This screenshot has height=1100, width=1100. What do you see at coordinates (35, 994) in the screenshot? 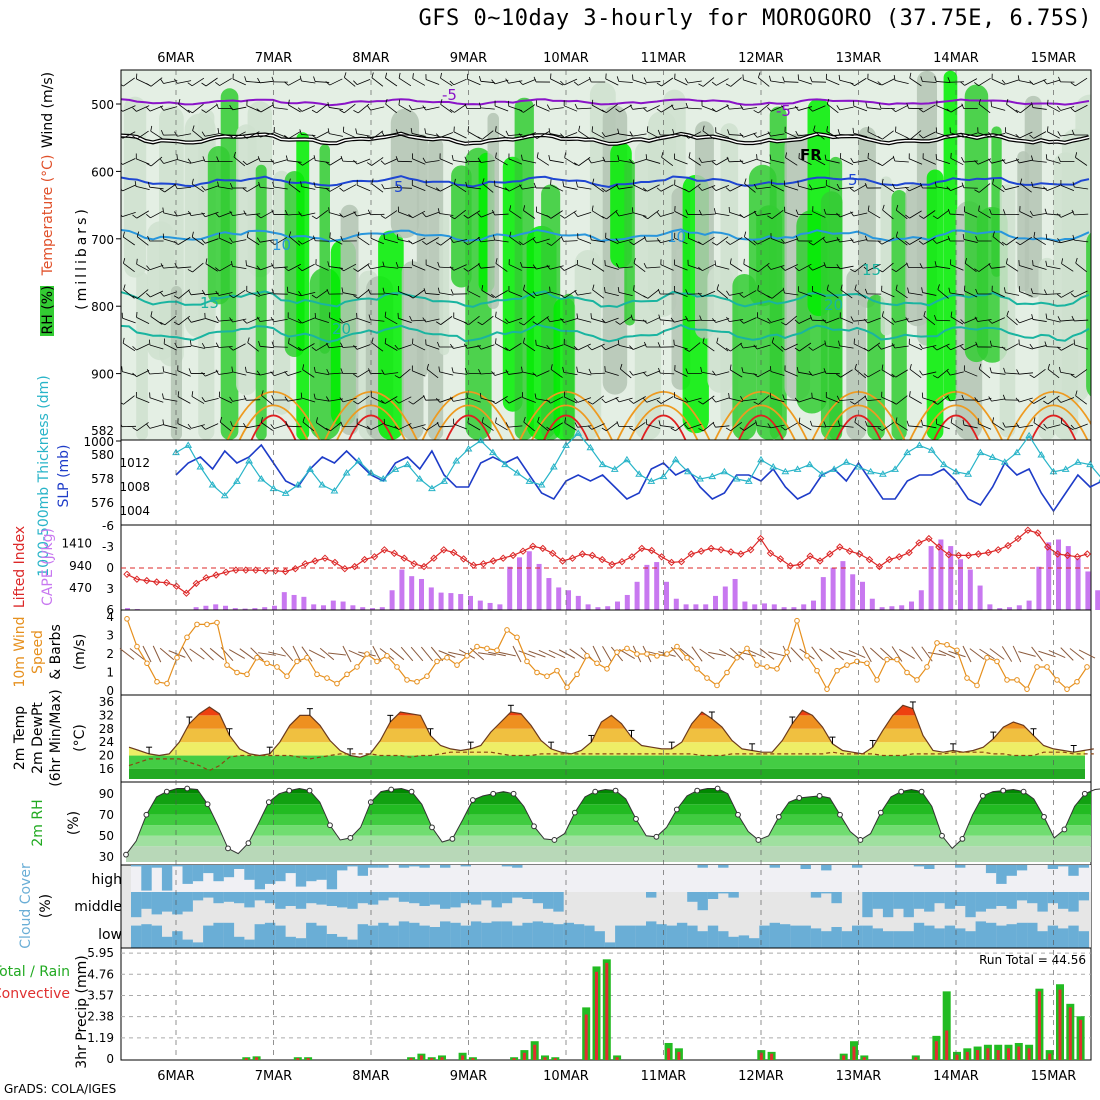
I see `precip-conv-label: Convective` at bounding box center [35, 994].